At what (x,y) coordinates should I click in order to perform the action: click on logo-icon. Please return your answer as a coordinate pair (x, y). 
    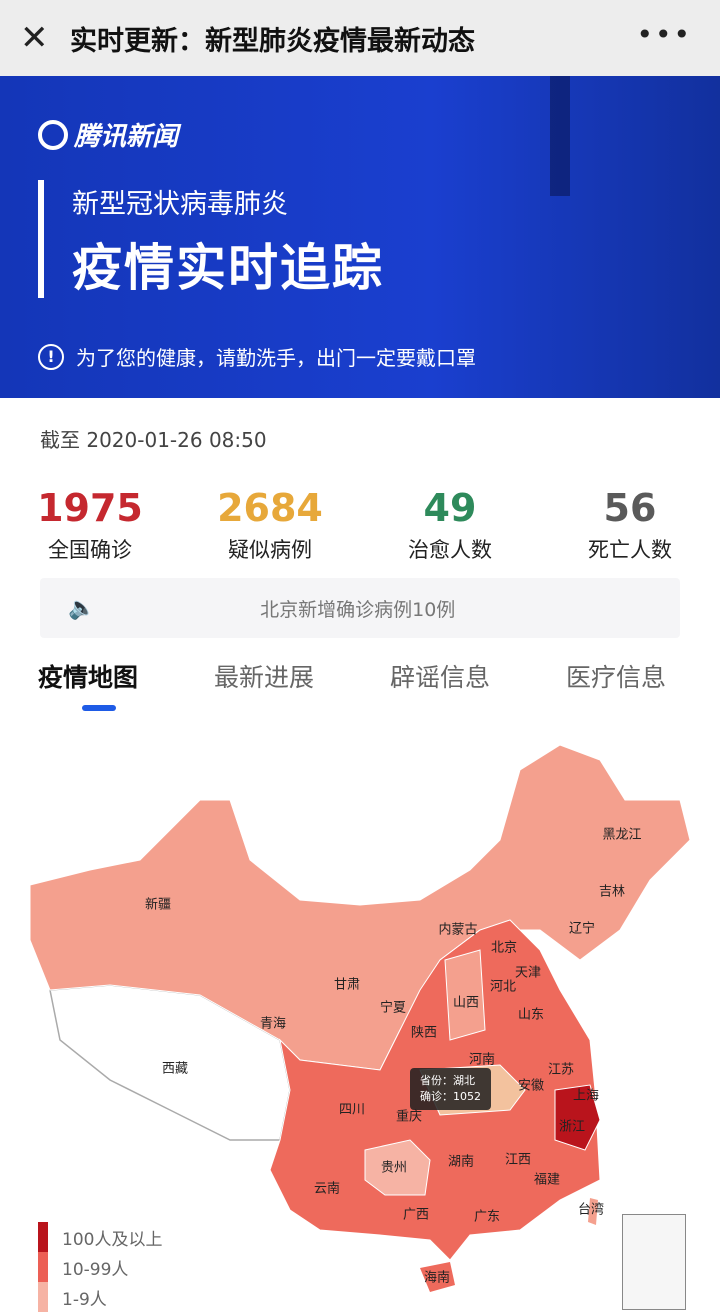
    Looking at the image, I should click on (53, 134).